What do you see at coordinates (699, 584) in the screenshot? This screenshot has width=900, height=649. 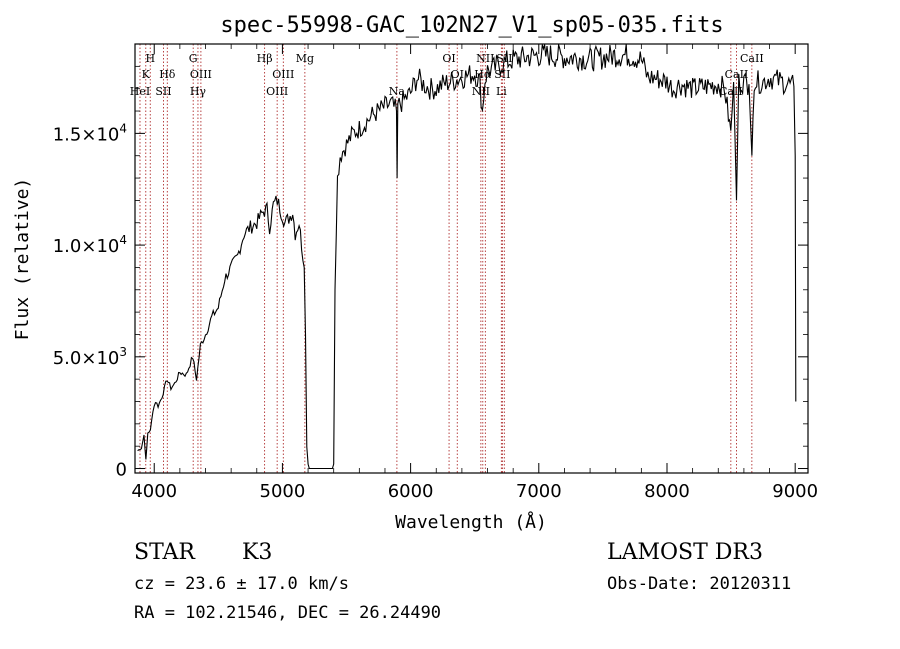 I see `observation-date: Obs-Date: 20120311` at bounding box center [699, 584].